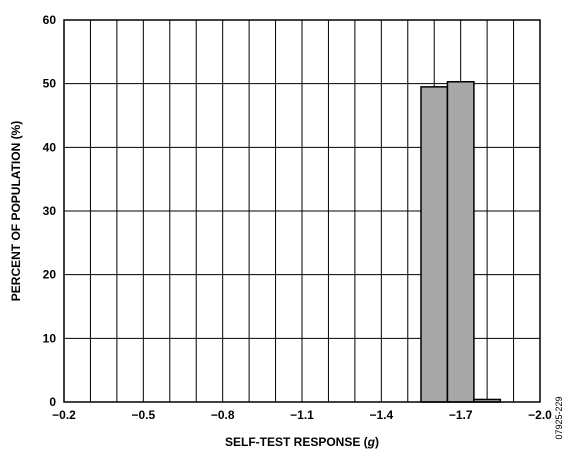 Image resolution: width=568 pixels, height=455 pixels. I want to click on x-axis-label-unit: g, so click(371, 442).